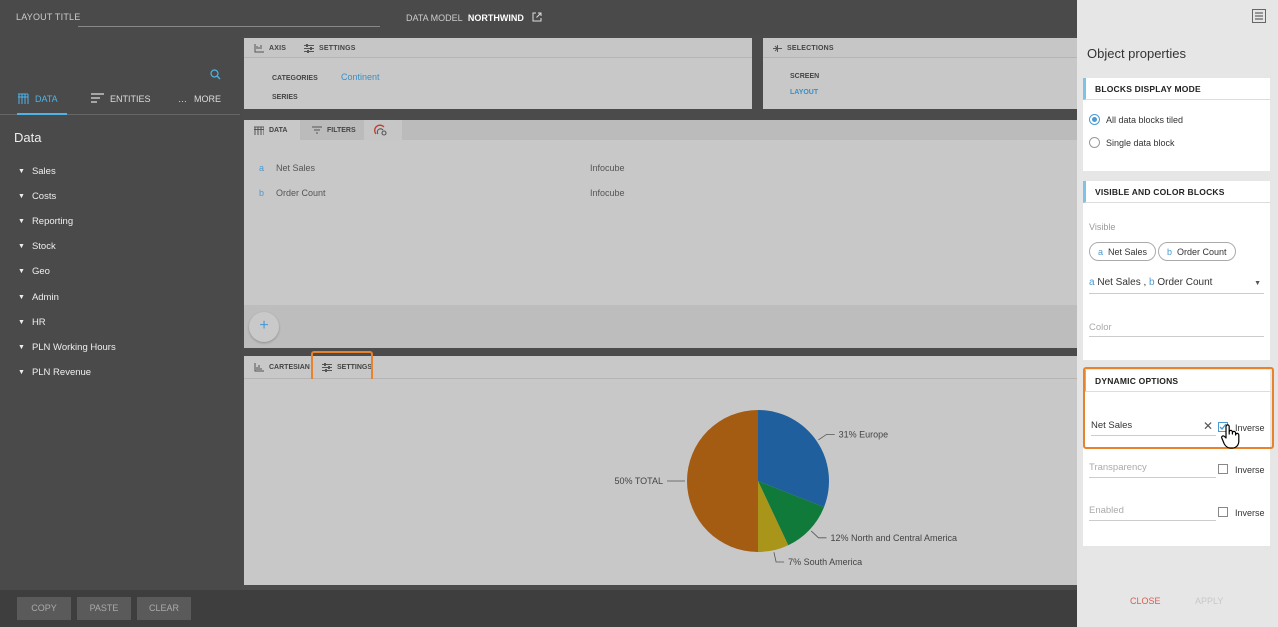 This screenshot has width=1278, height=627. Describe the element at coordinates (894, 538) in the screenshot. I see `pie-slice-label: 12% North and Central America` at that location.